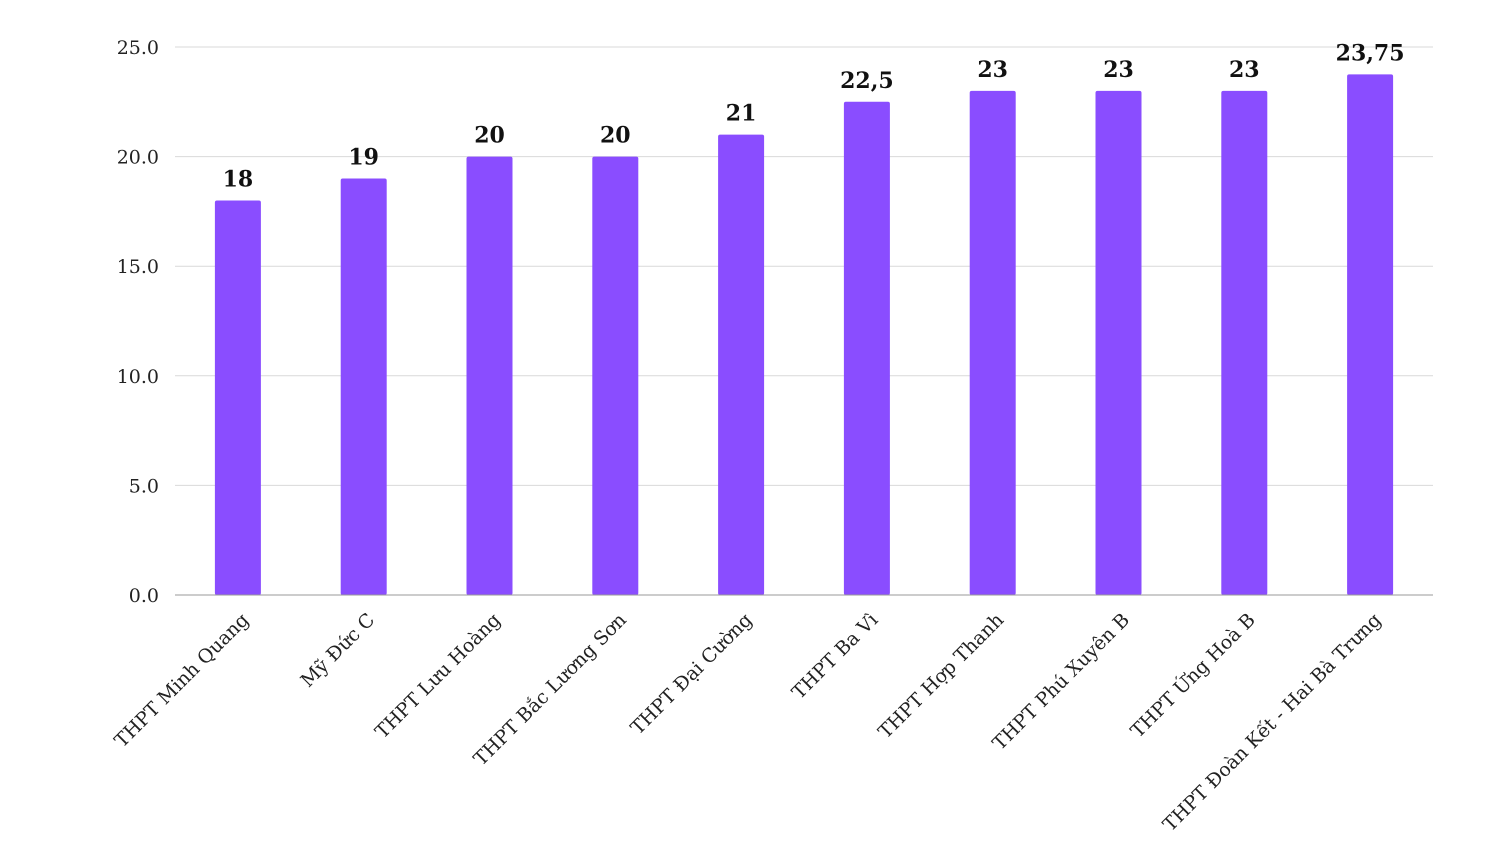 Image resolution: width=1500 pixels, height=845 pixels. Describe the element at coordinates (835, 656) in the screenshot. I see `x-tick-label: THPT Ba Vì` at that location.